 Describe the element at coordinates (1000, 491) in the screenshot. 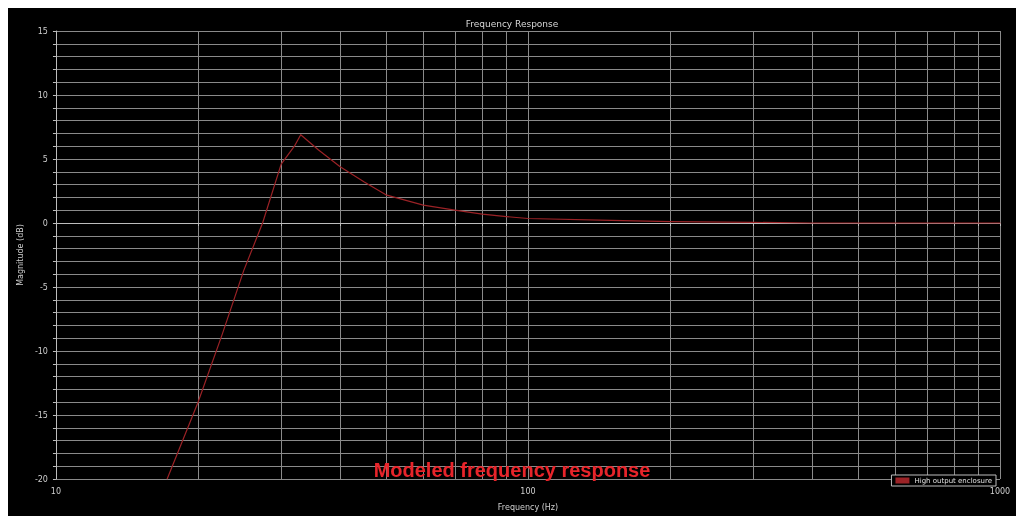

I see `x-tick-label: 1000` at that location.